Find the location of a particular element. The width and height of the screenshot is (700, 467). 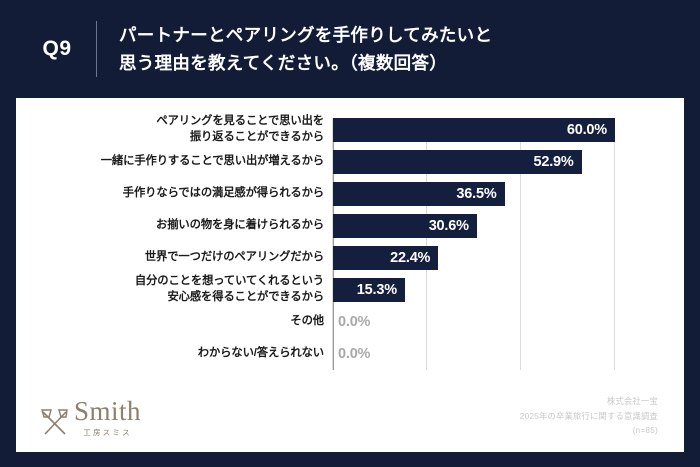

brand-logo: Smith 工房スミス is located at coordinates (90, 418).